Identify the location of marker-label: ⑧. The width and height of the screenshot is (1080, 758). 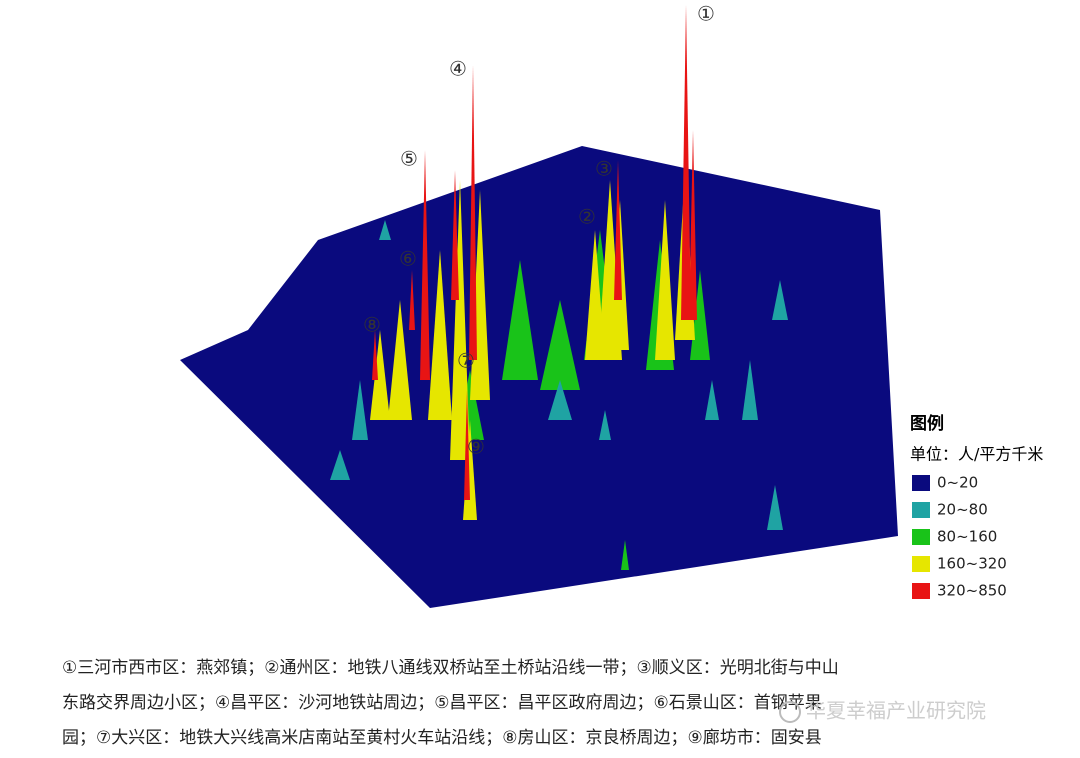
(372, 325).